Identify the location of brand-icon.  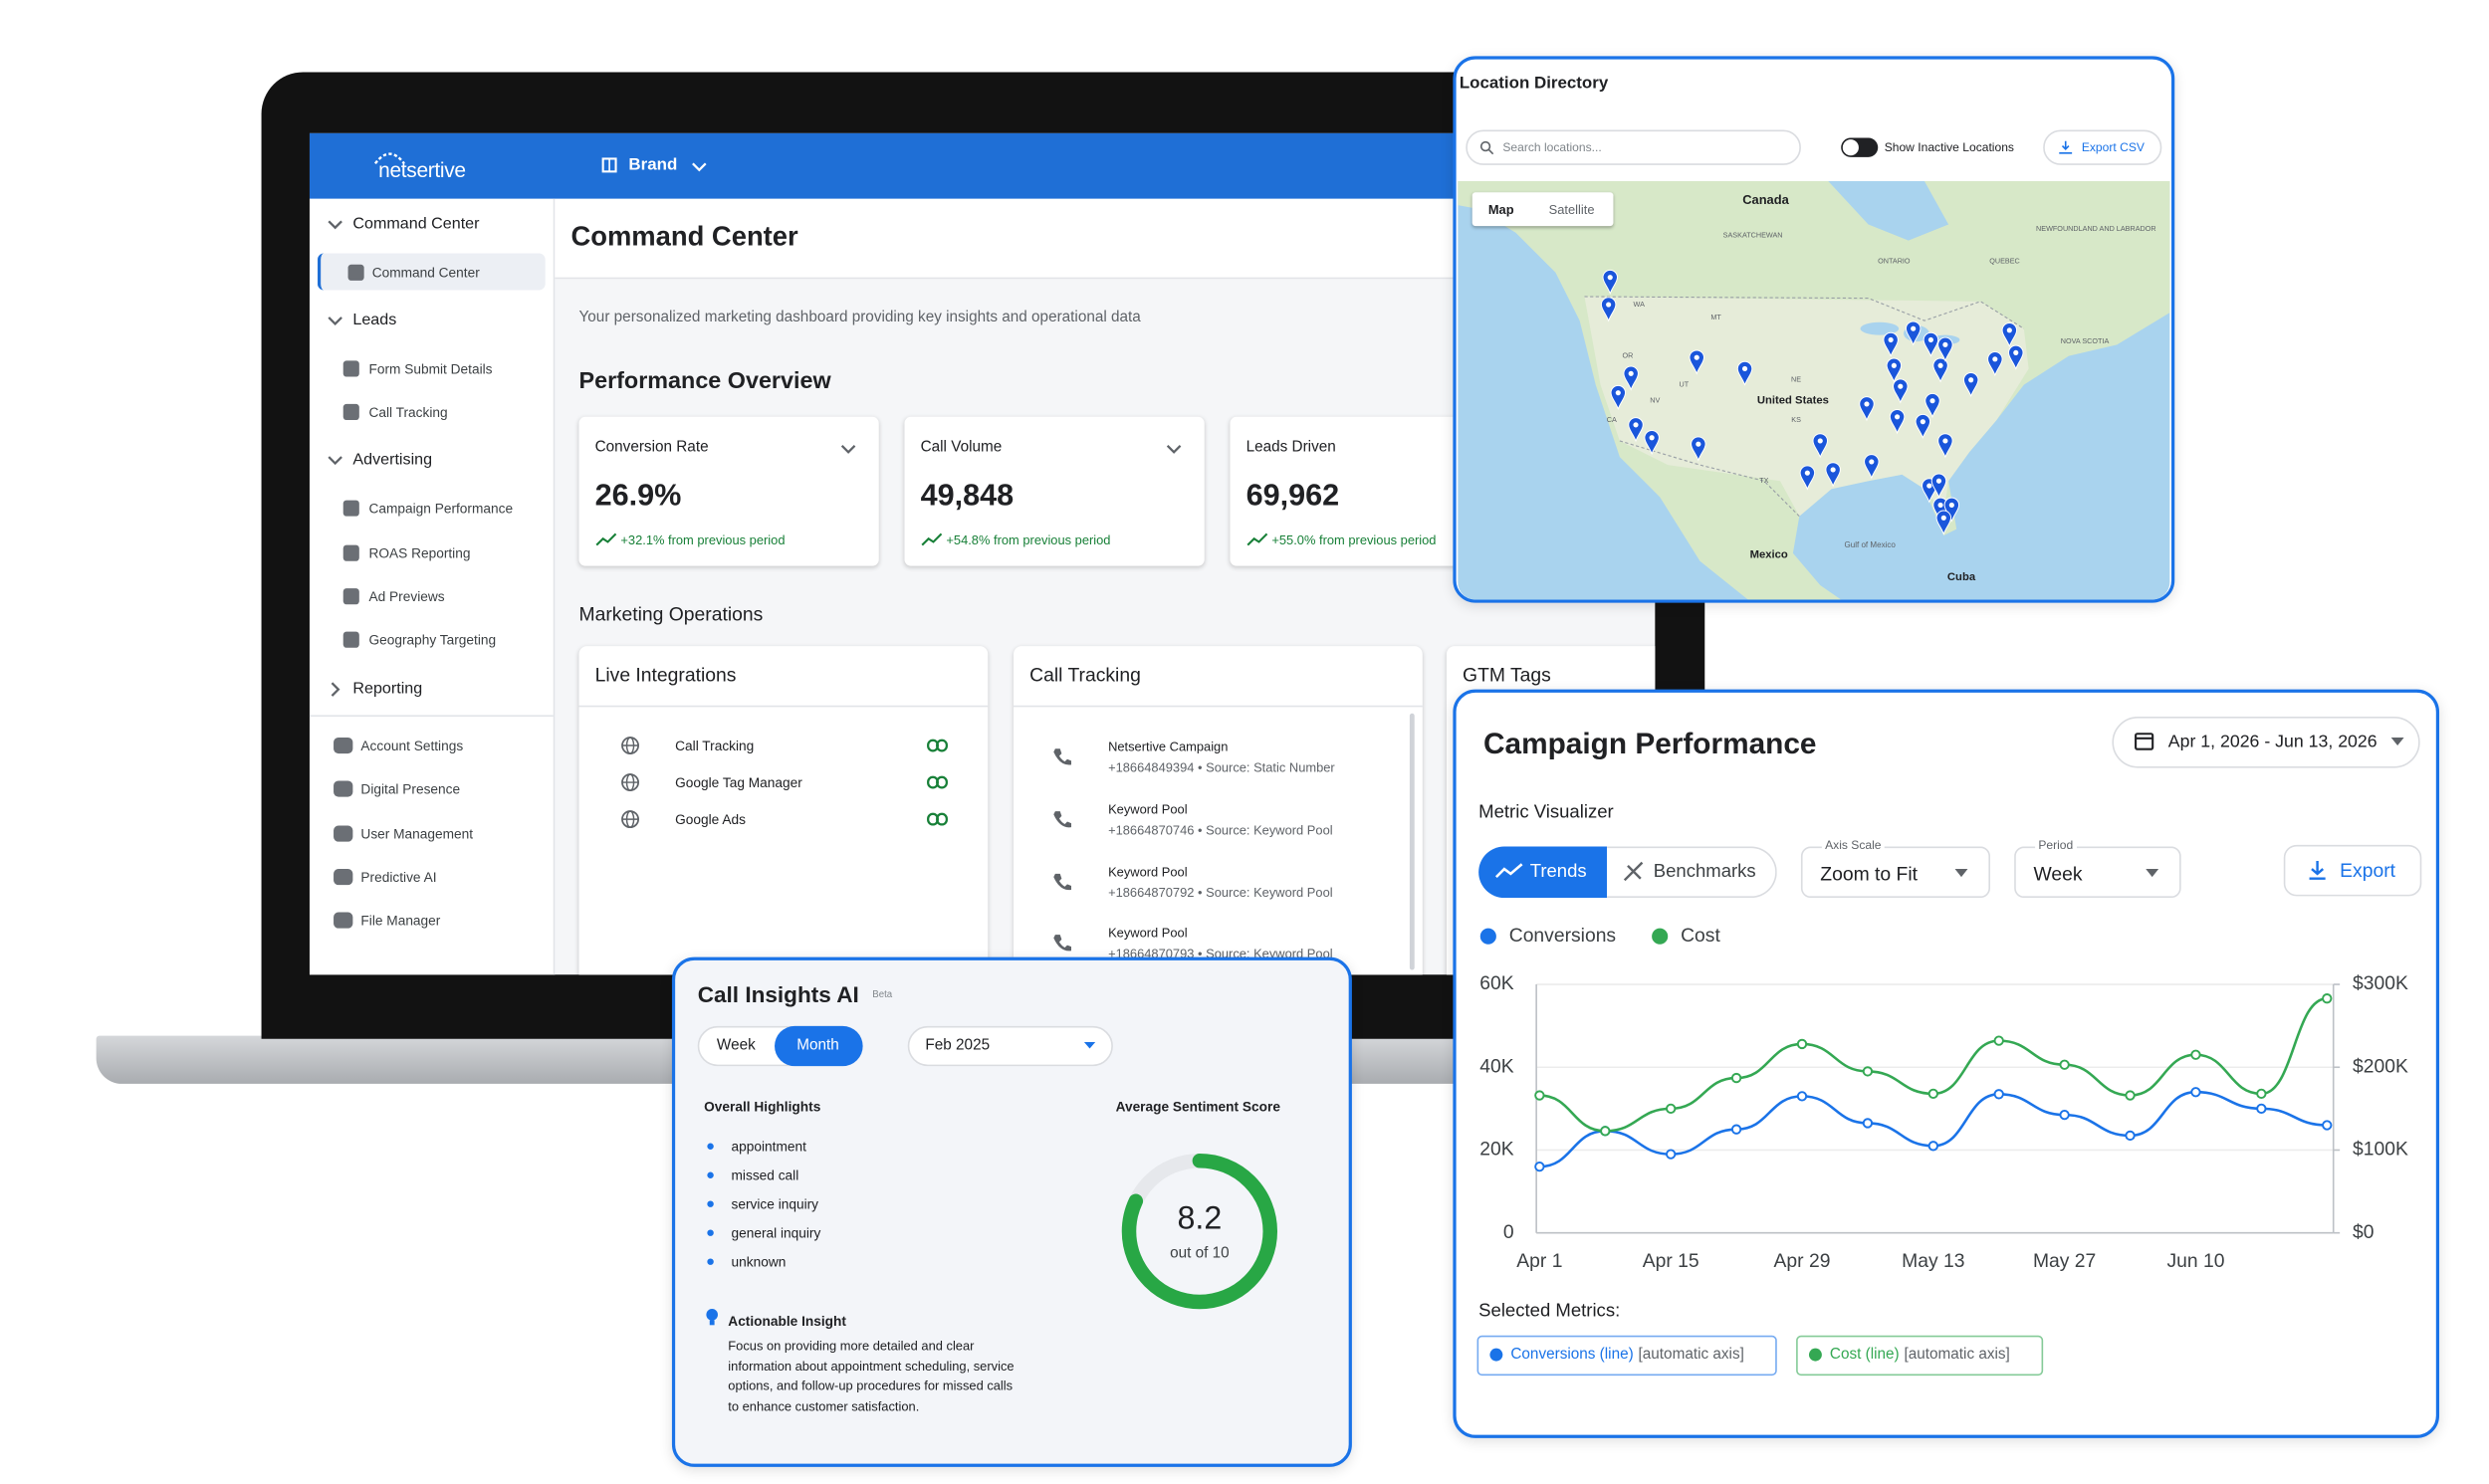
(609, 165).